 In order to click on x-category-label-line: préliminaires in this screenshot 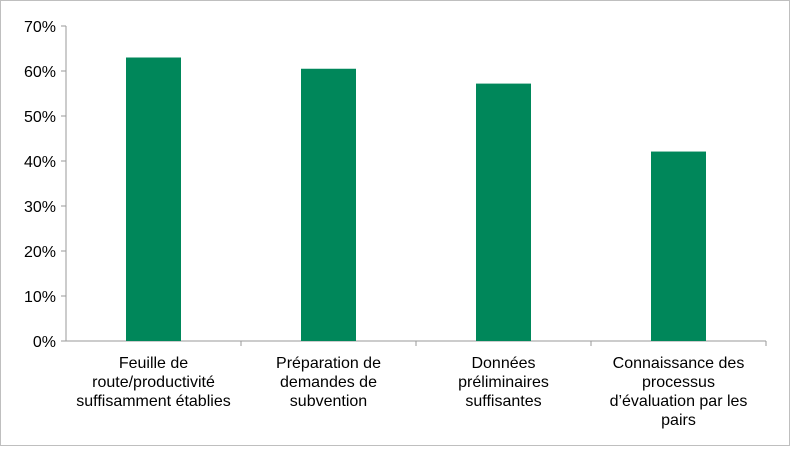, I will do `click(503, 382)`.